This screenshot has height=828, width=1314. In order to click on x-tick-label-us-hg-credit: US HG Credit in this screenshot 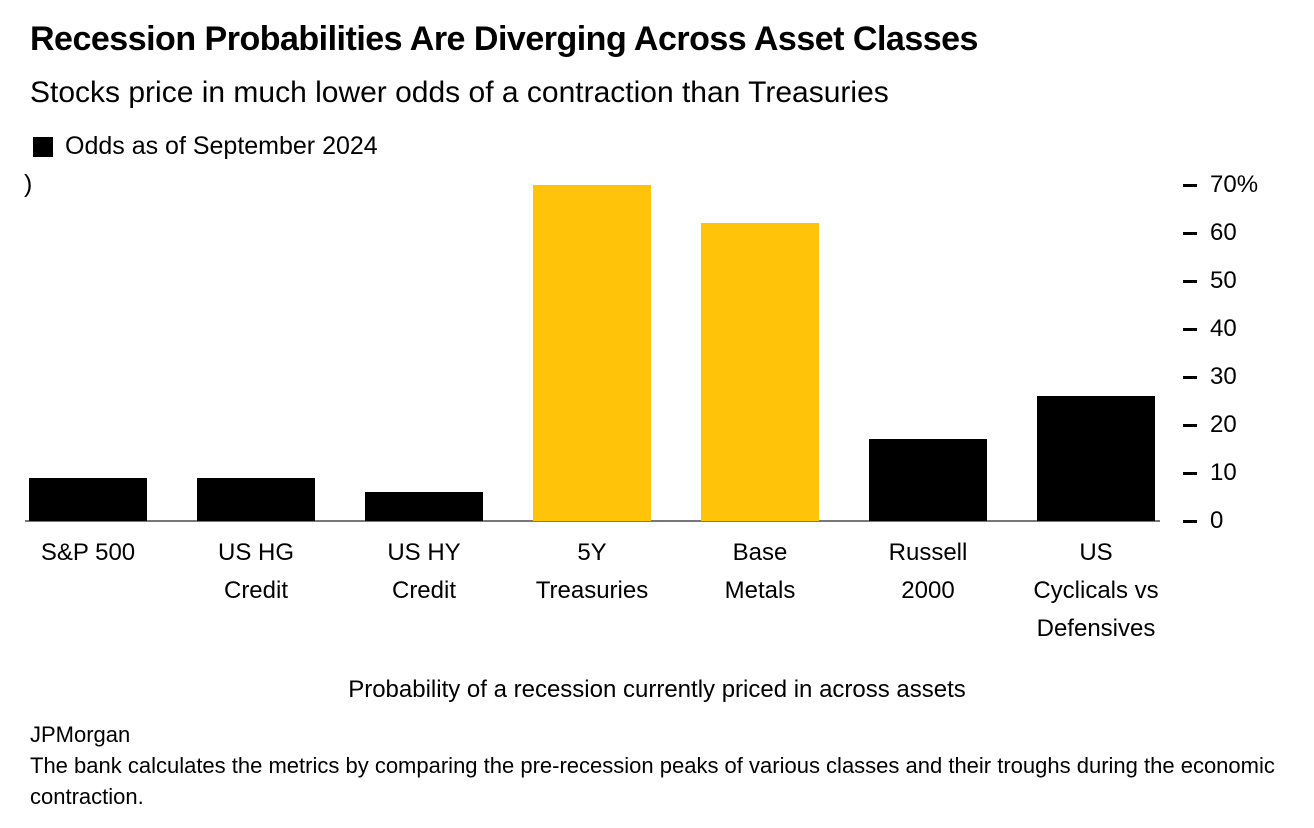, I will do `click(256, 572)`.